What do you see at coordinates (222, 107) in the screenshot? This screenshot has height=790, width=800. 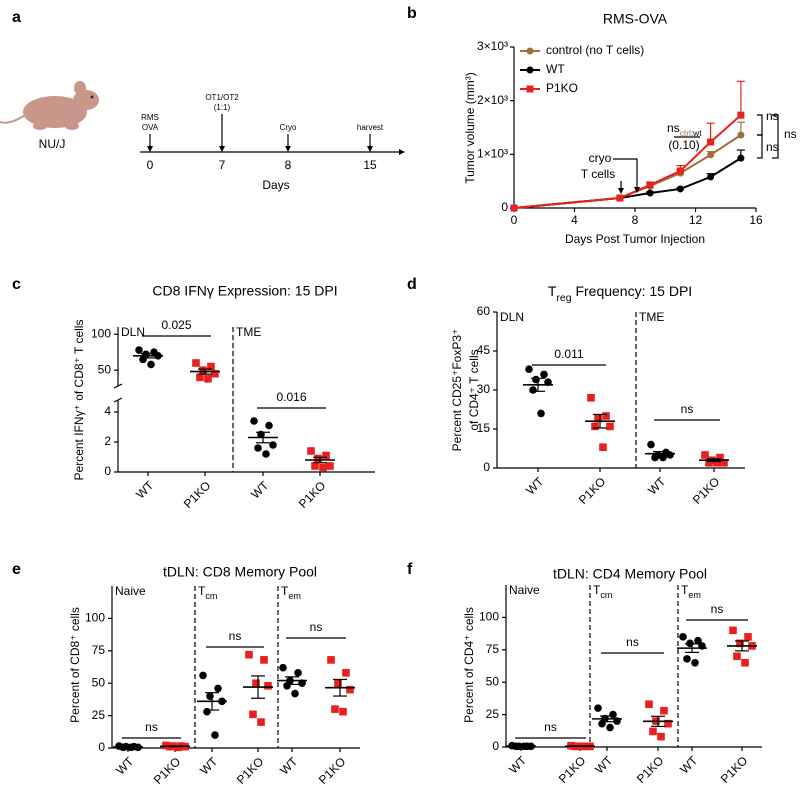 I see `event-label: (1:1)` at bounding box center [222, 107].